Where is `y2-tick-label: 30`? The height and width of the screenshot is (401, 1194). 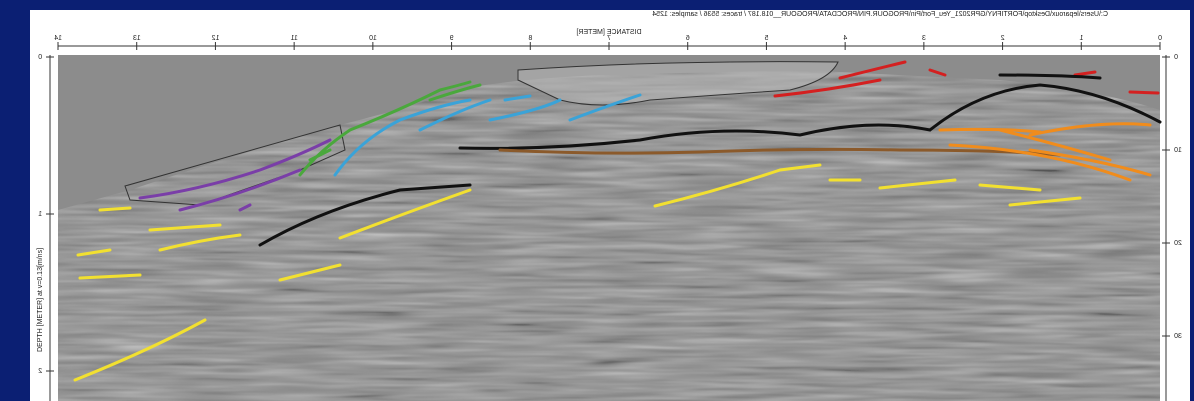 y2-tick-label: 30 is located at coordinates (1178, 336).